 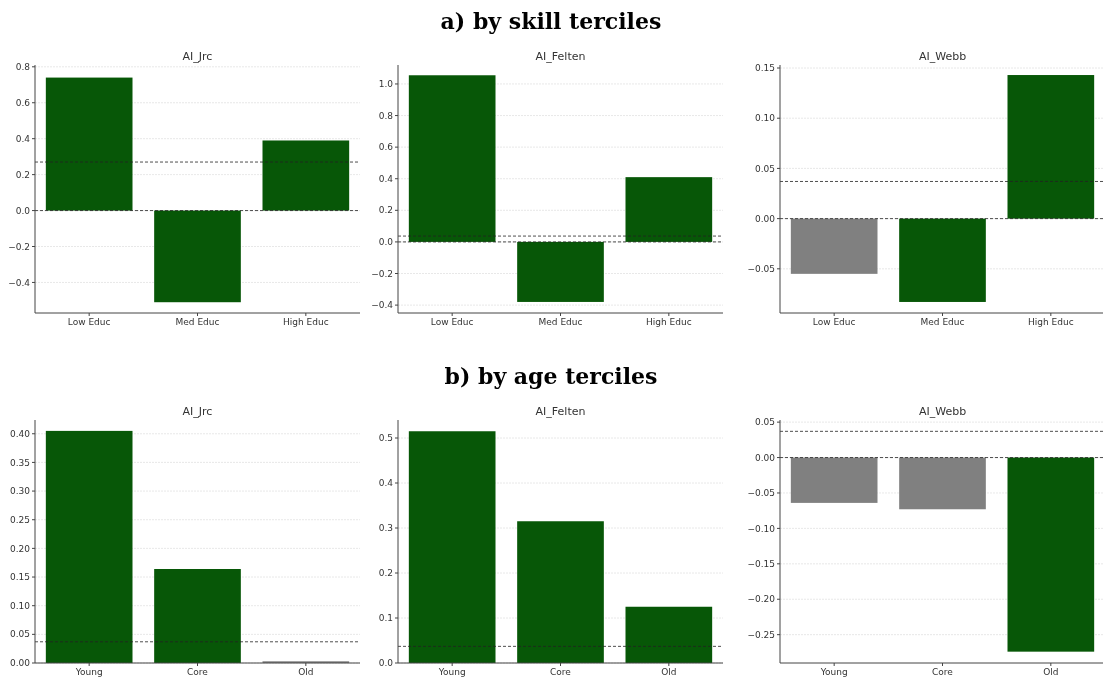 What do you see at coordinates (551, 21) in the screenshot?
I see `text: a) by skill terciles` at bounding box center [551, 21].